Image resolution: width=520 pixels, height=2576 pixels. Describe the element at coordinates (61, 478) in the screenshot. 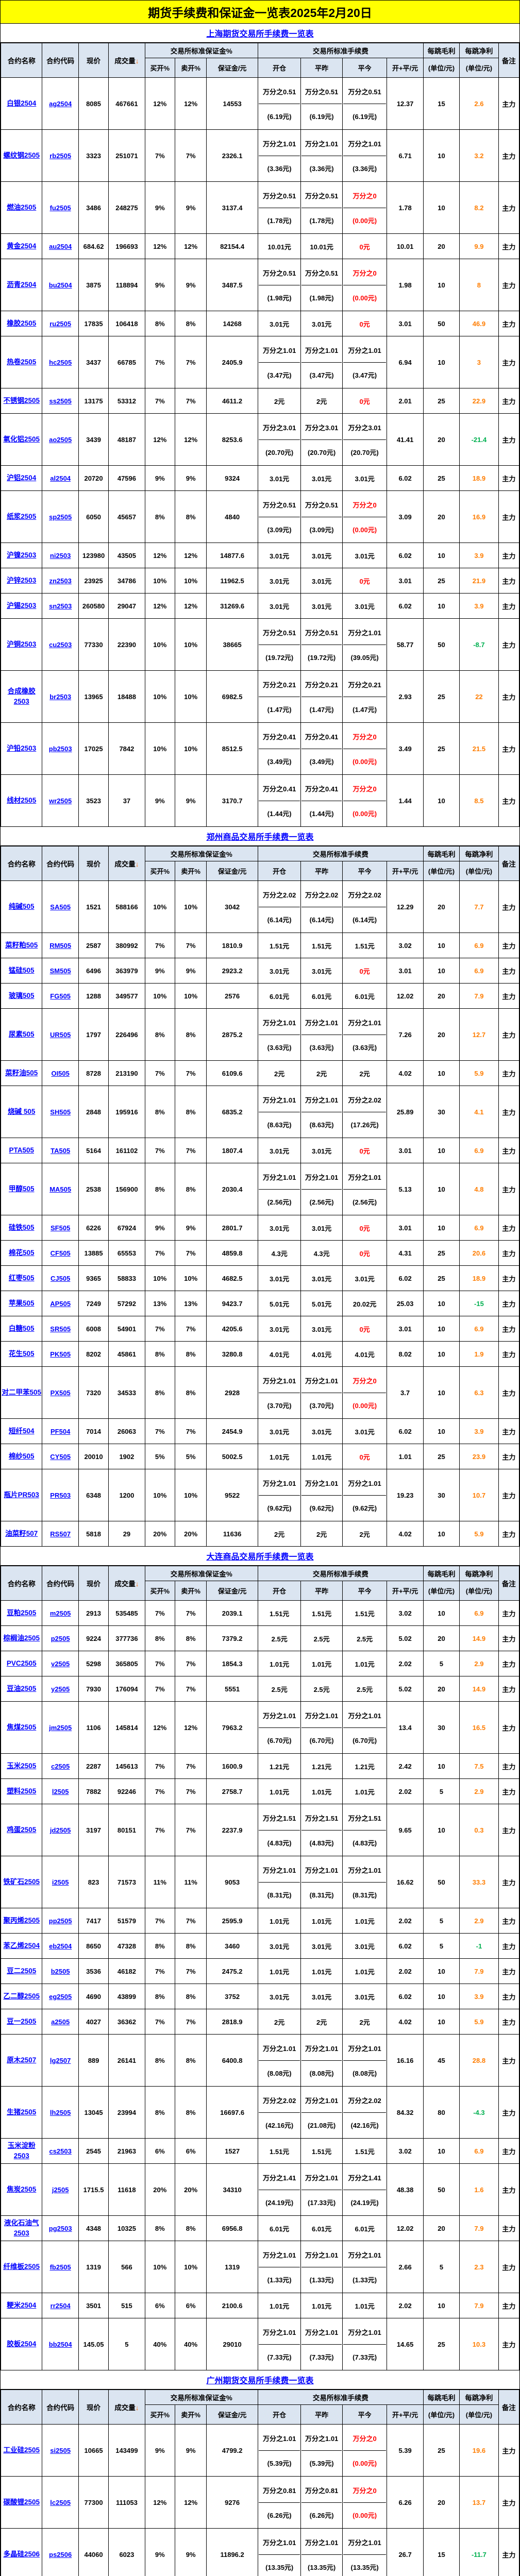

I see `contract-code-link: al2504` at that location.